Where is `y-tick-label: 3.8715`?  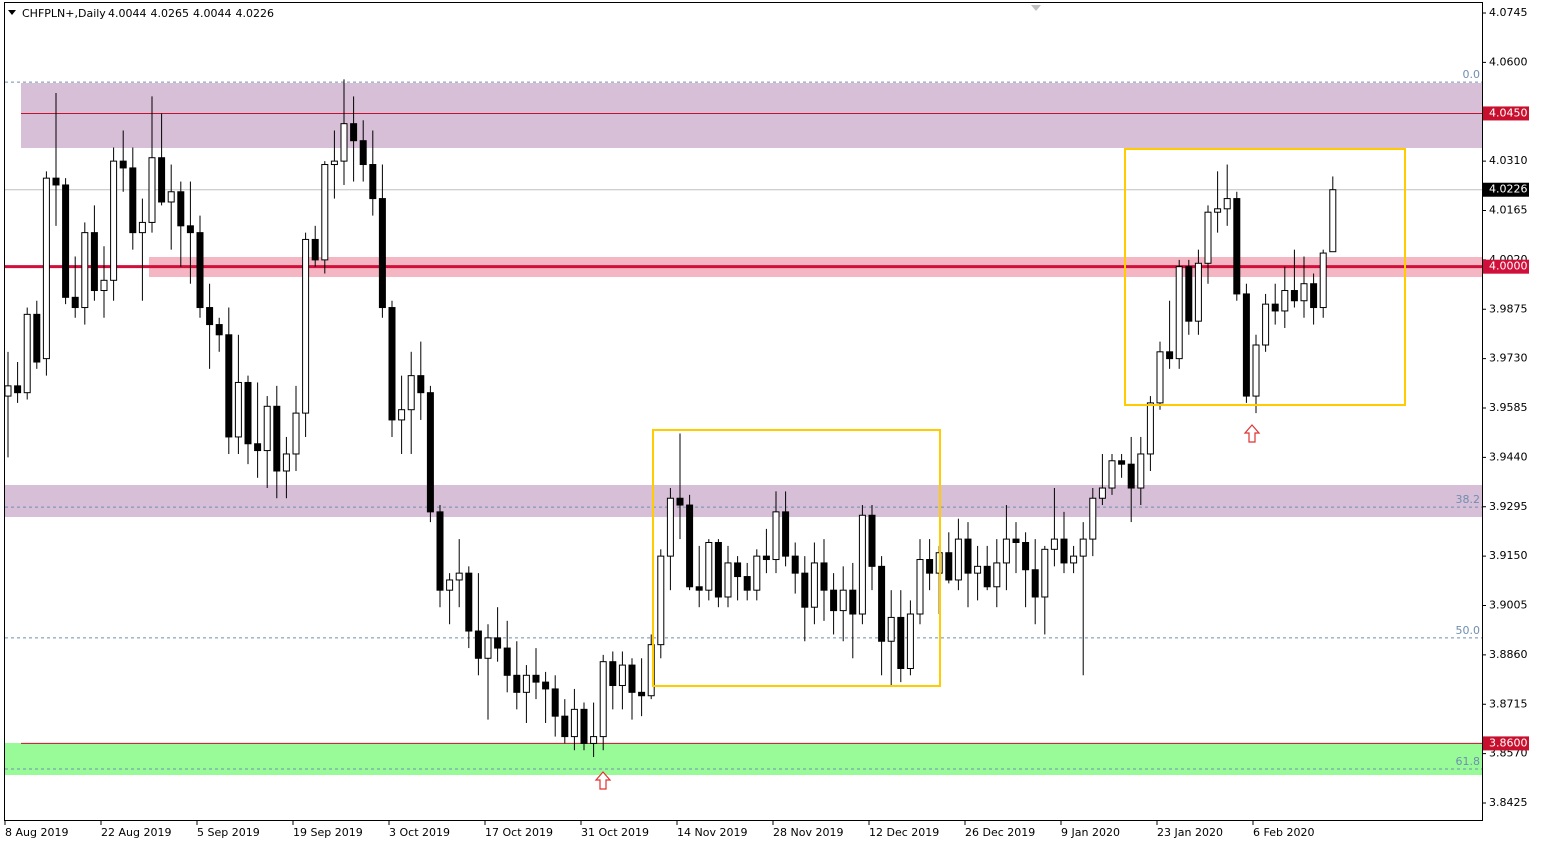
y-tick-label: 3.8715 is located at coordinates (1508, 703).